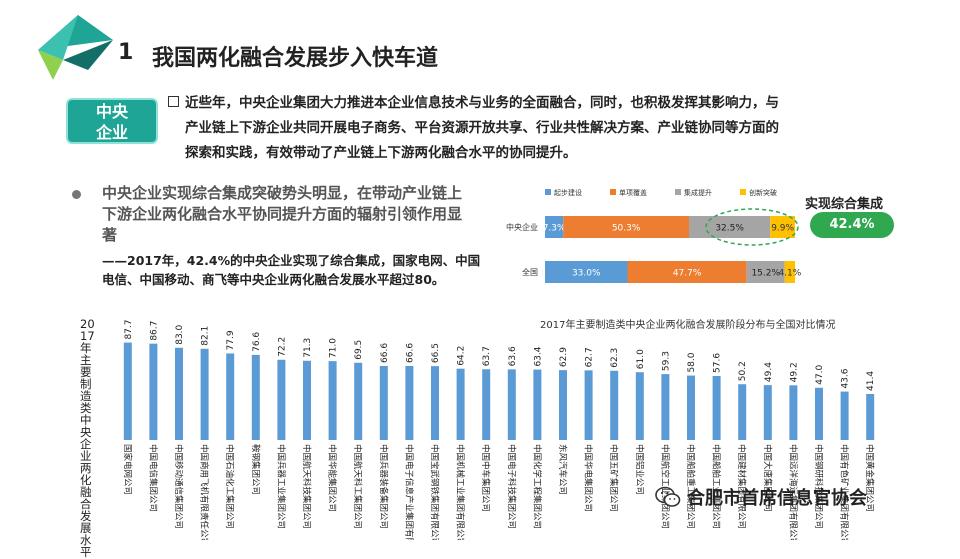  What do you see at coordinates (152, 478) in the screenshot?
I see `bar-category-label: 中国电信集团公司` at bounding box center [152, 478].